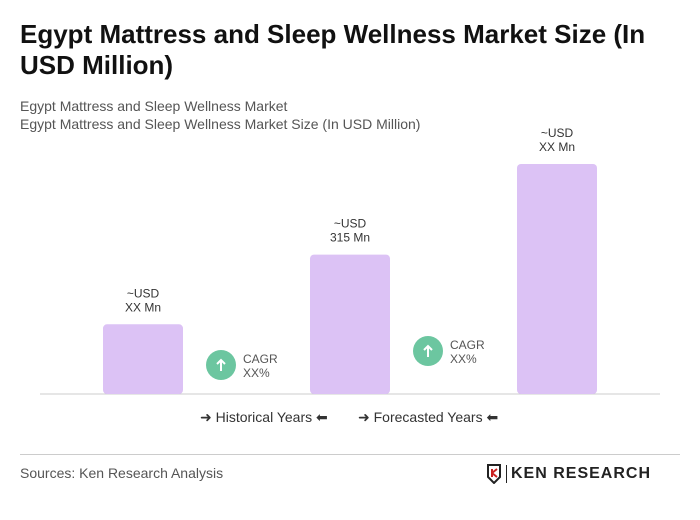 This screenshot has height=520, width=700. I want to click on legend-historical: ➜ Historical Years ⬅, so click(264, 417).